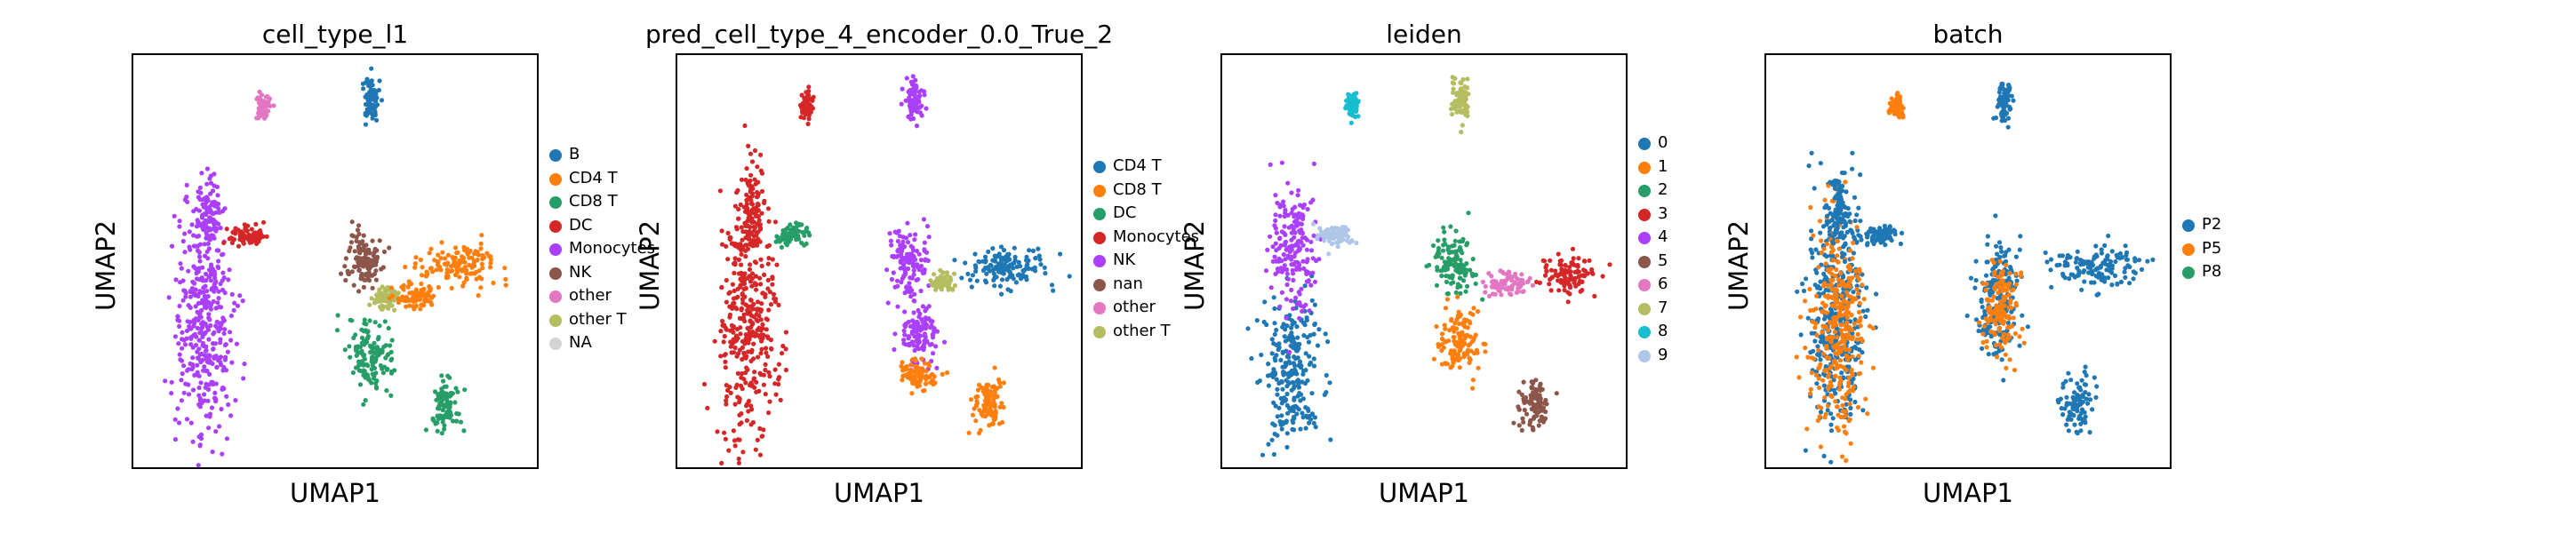  I want to click on legend-item: Monocytes, so click(1146, 238).